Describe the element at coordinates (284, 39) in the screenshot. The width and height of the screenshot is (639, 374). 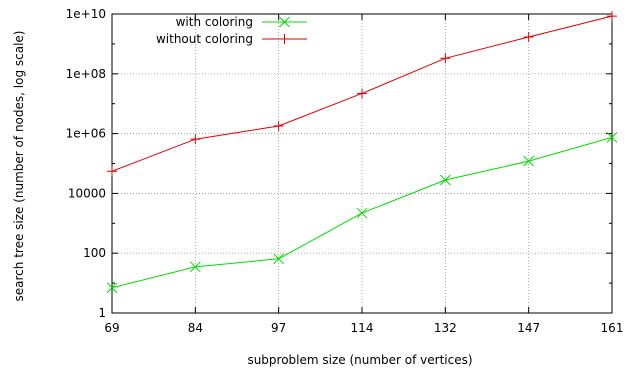
I see `legend-marker-without-coloring` at that location.